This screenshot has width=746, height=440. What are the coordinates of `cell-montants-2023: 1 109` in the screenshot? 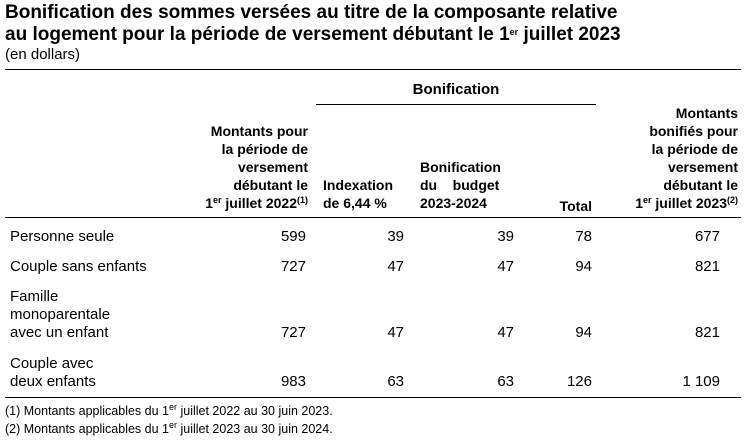 It's located at (701, 381).